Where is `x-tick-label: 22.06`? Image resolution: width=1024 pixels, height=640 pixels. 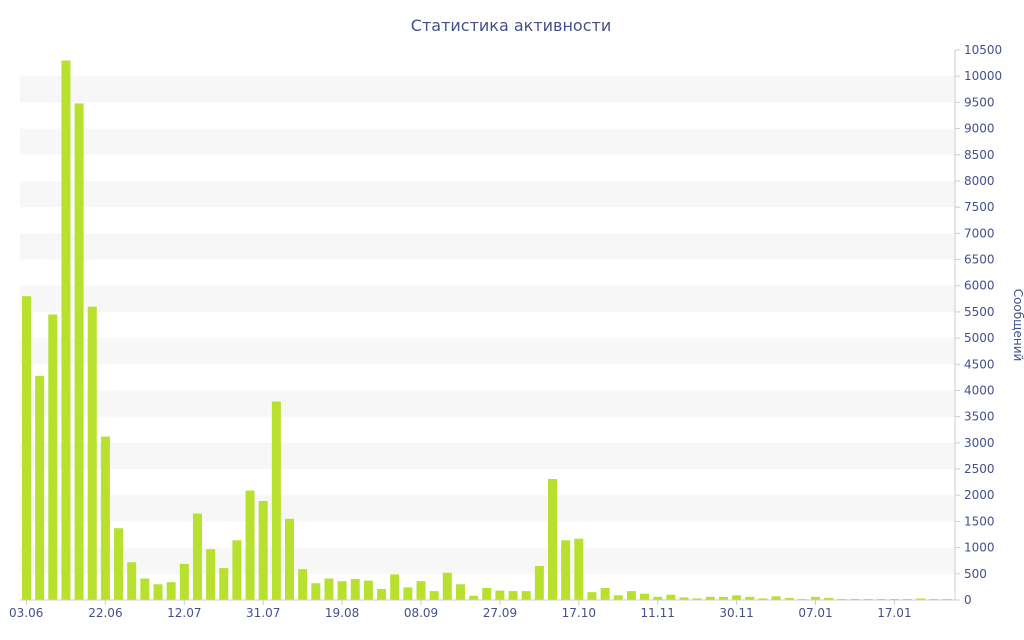
x-tick-label: 22.06 is located at coordinates (105, 613).